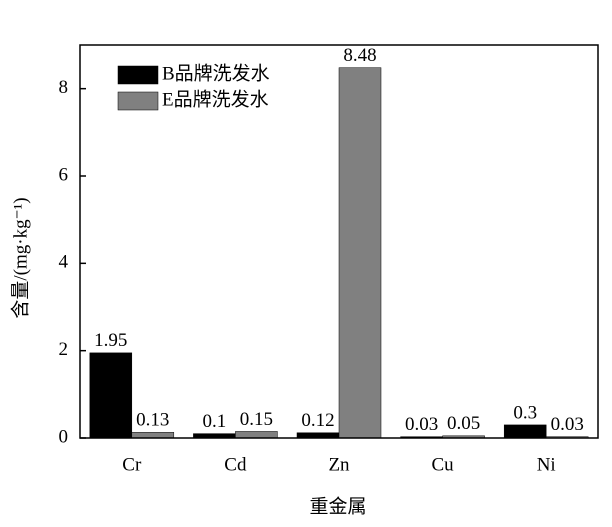  I want to click on x-tick-label: Cr, so click(132, 464).